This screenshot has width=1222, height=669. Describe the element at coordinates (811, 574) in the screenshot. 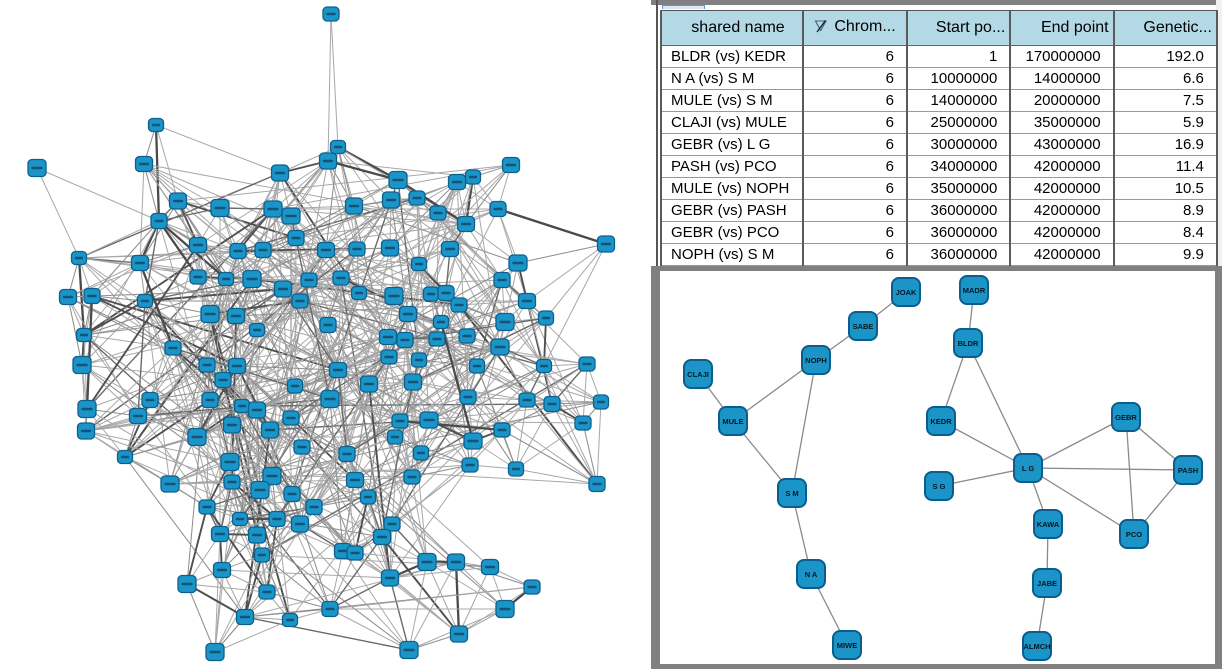

I see `svg-text: N A` at that location.